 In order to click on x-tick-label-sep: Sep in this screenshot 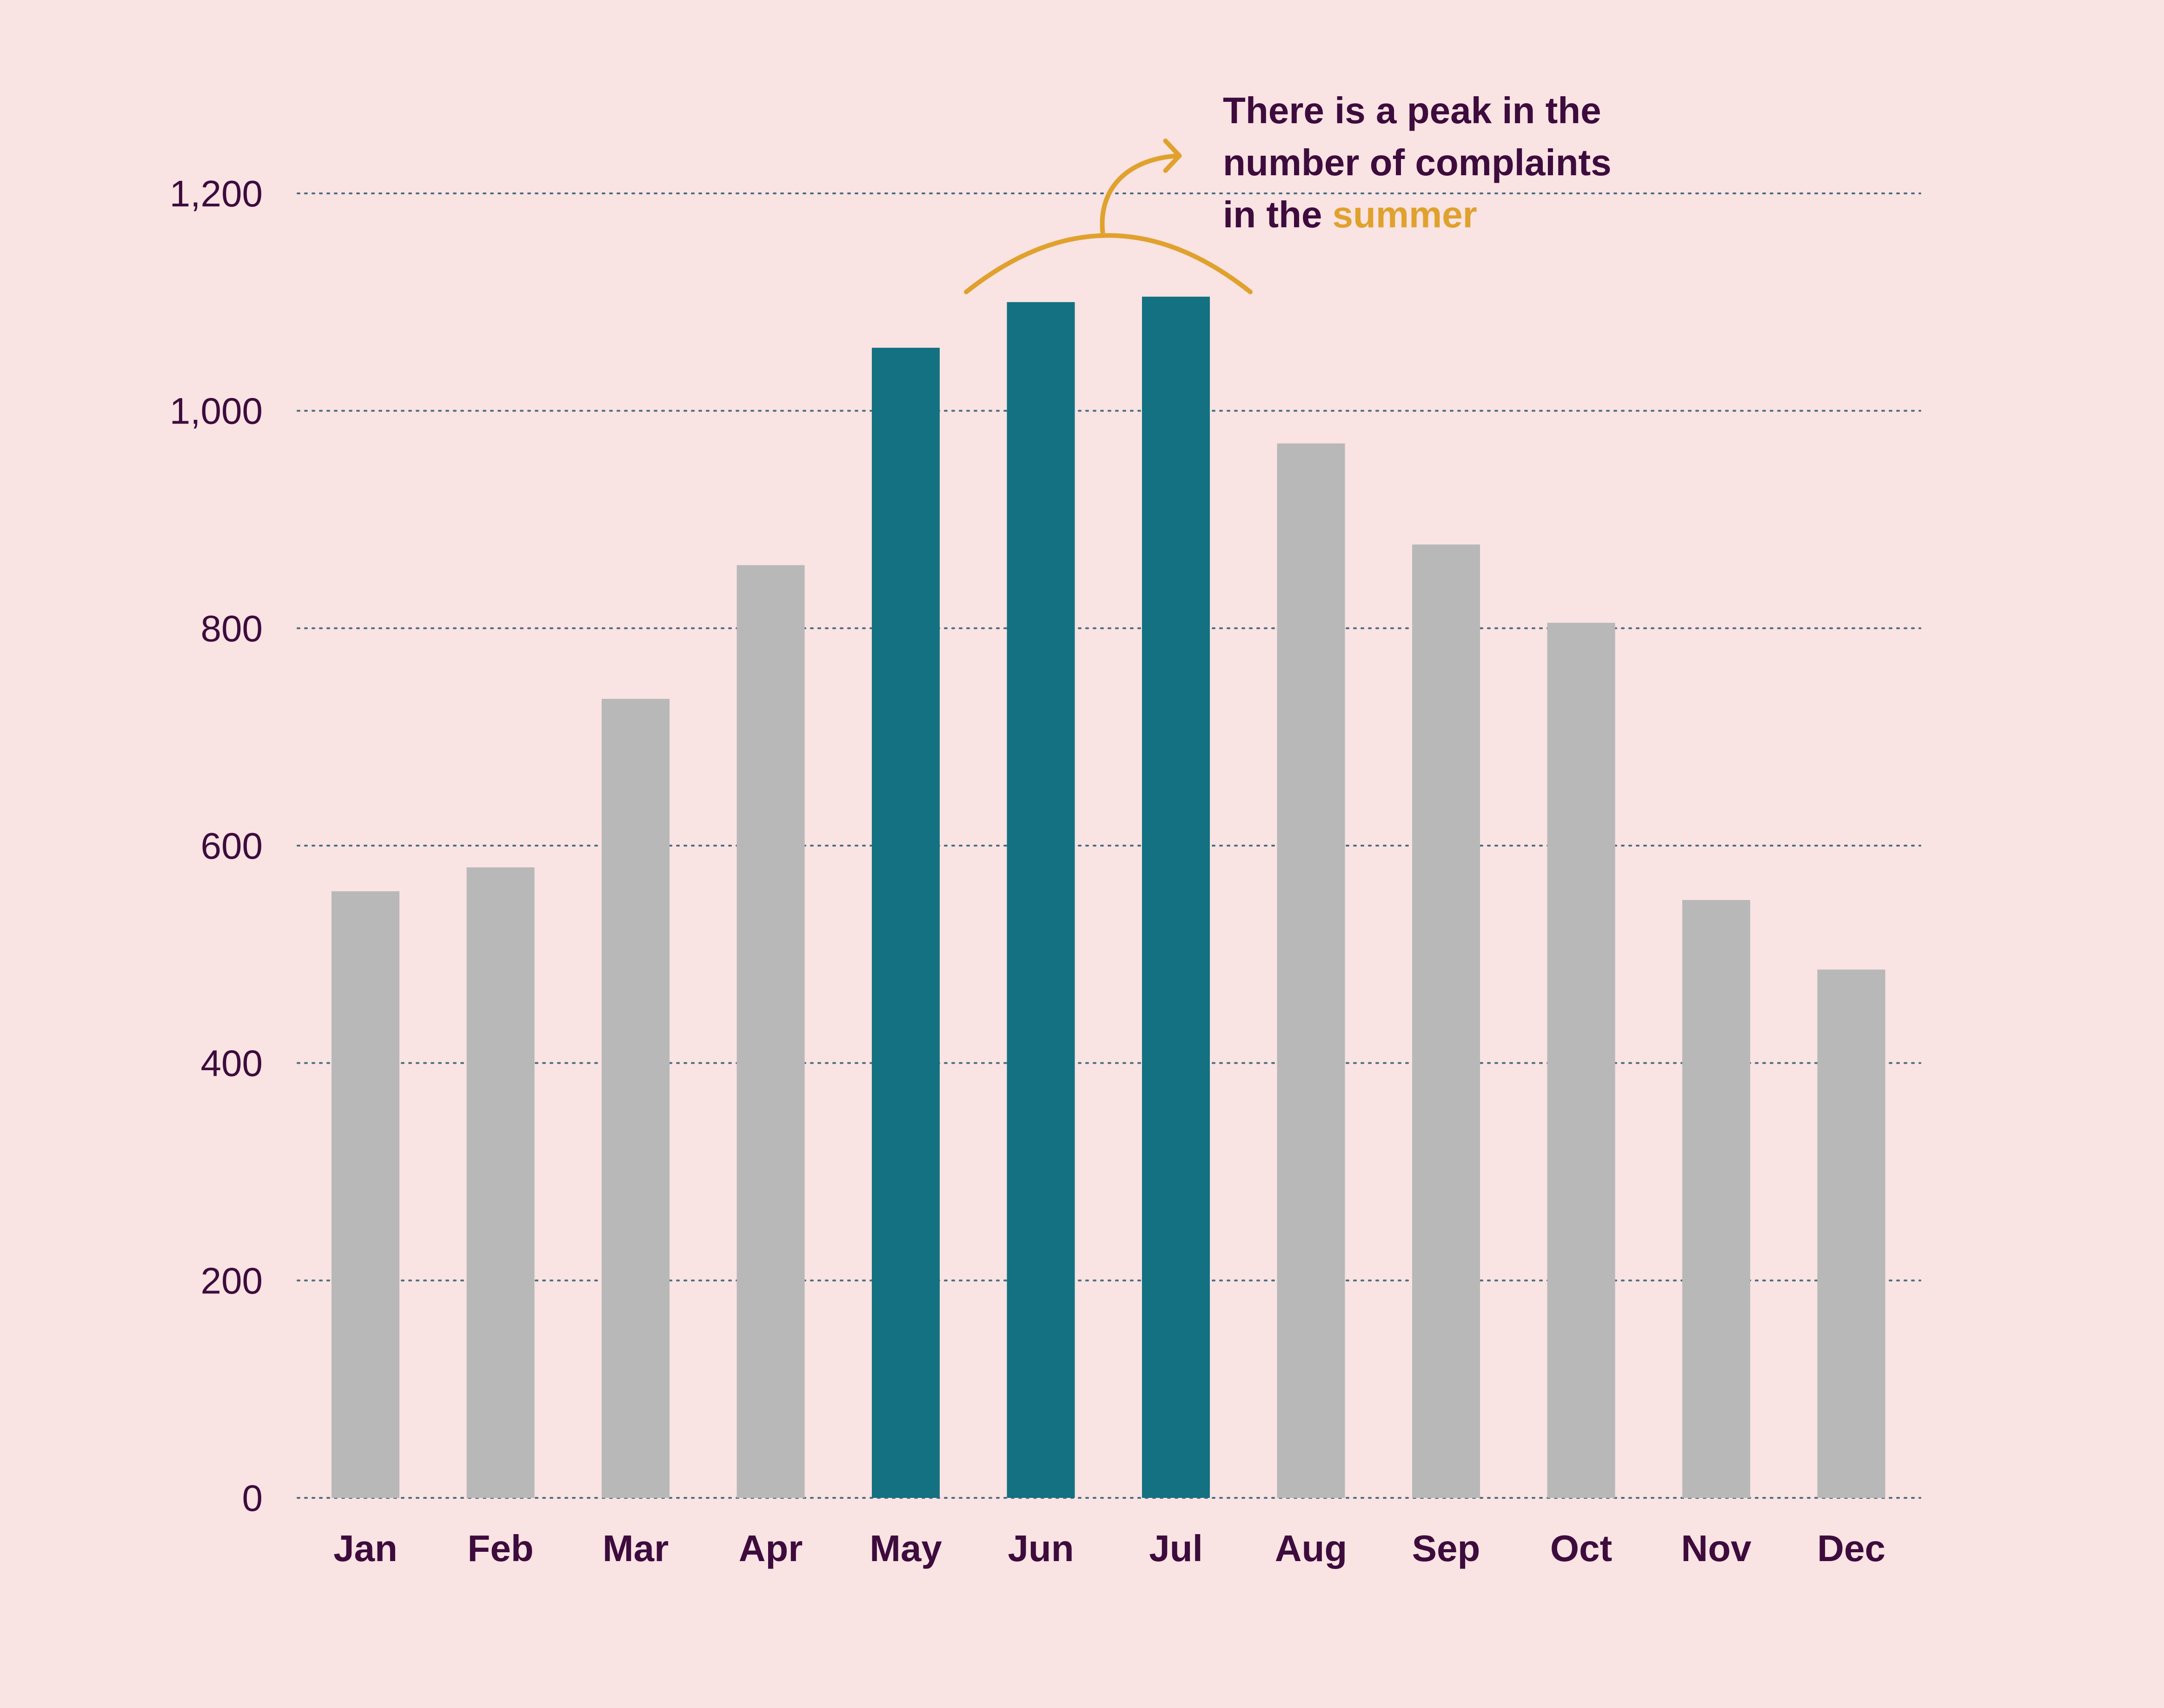, I will do `click(1446, 1548)`.